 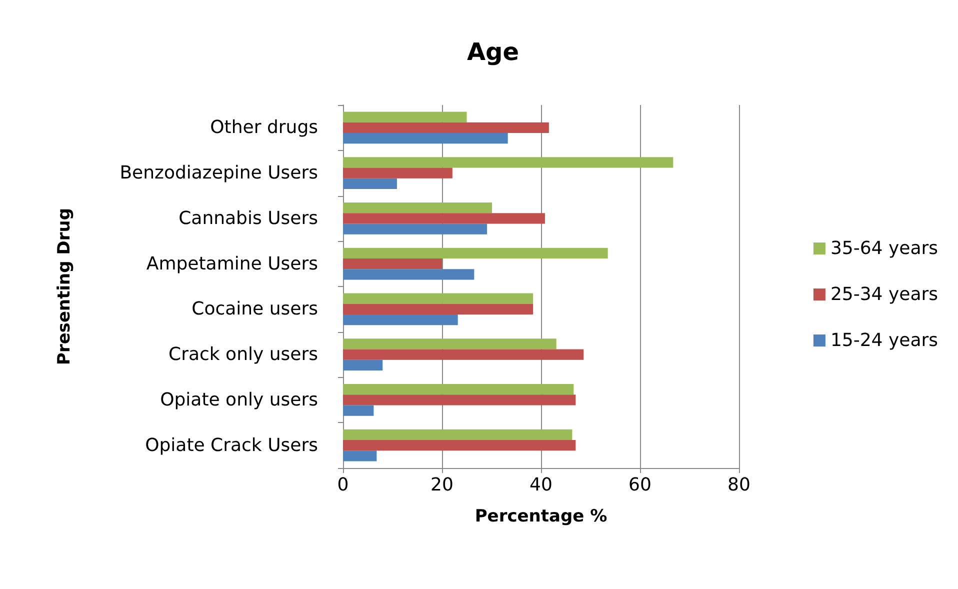 I want to click on legend-label: 15-24 years, so click(x=884, y=340).